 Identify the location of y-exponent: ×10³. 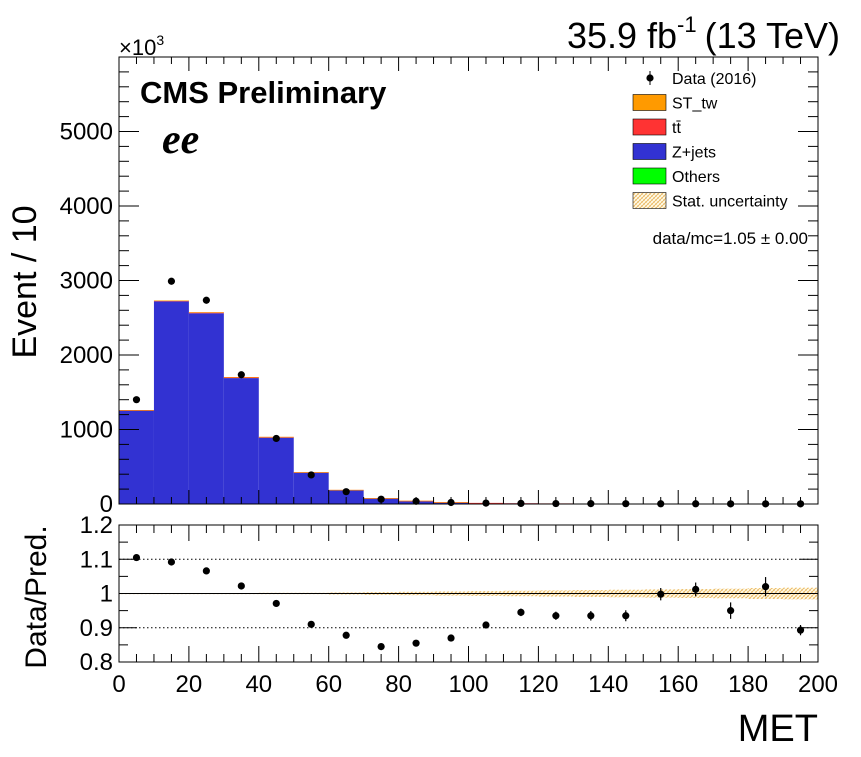
(141, 46).